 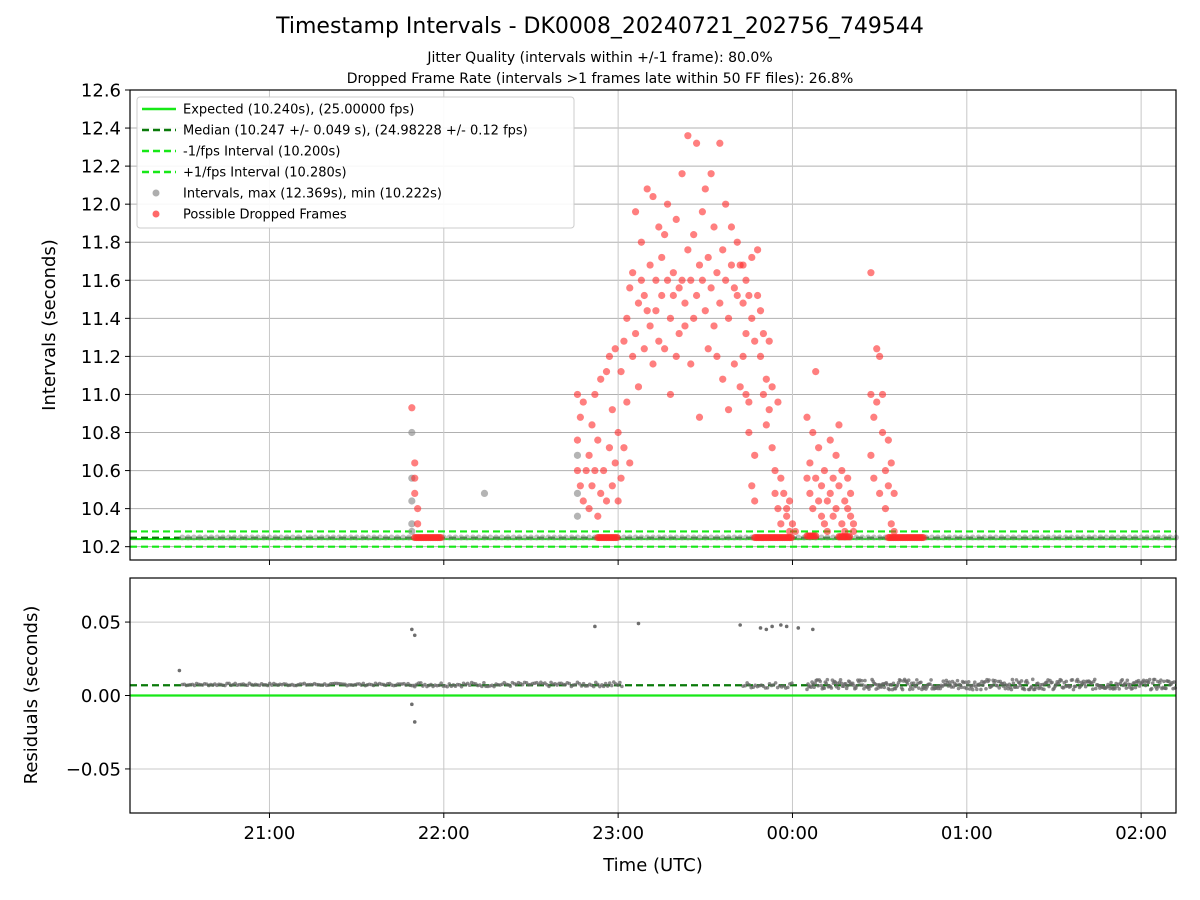 What do you see at coordinates (101, 433) in the screenshot?
I see `top-y-tick-label: 10.8` at bounding box center [101, 433].